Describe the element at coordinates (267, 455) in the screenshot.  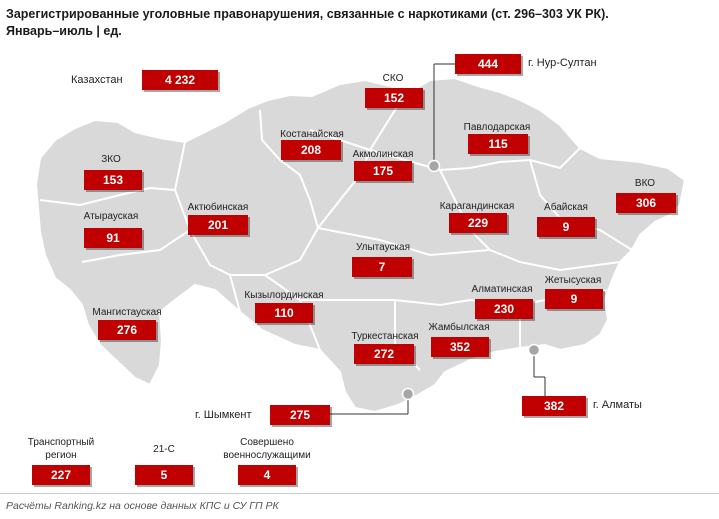
I see `military-label-line2: военнослужащими` at that location.